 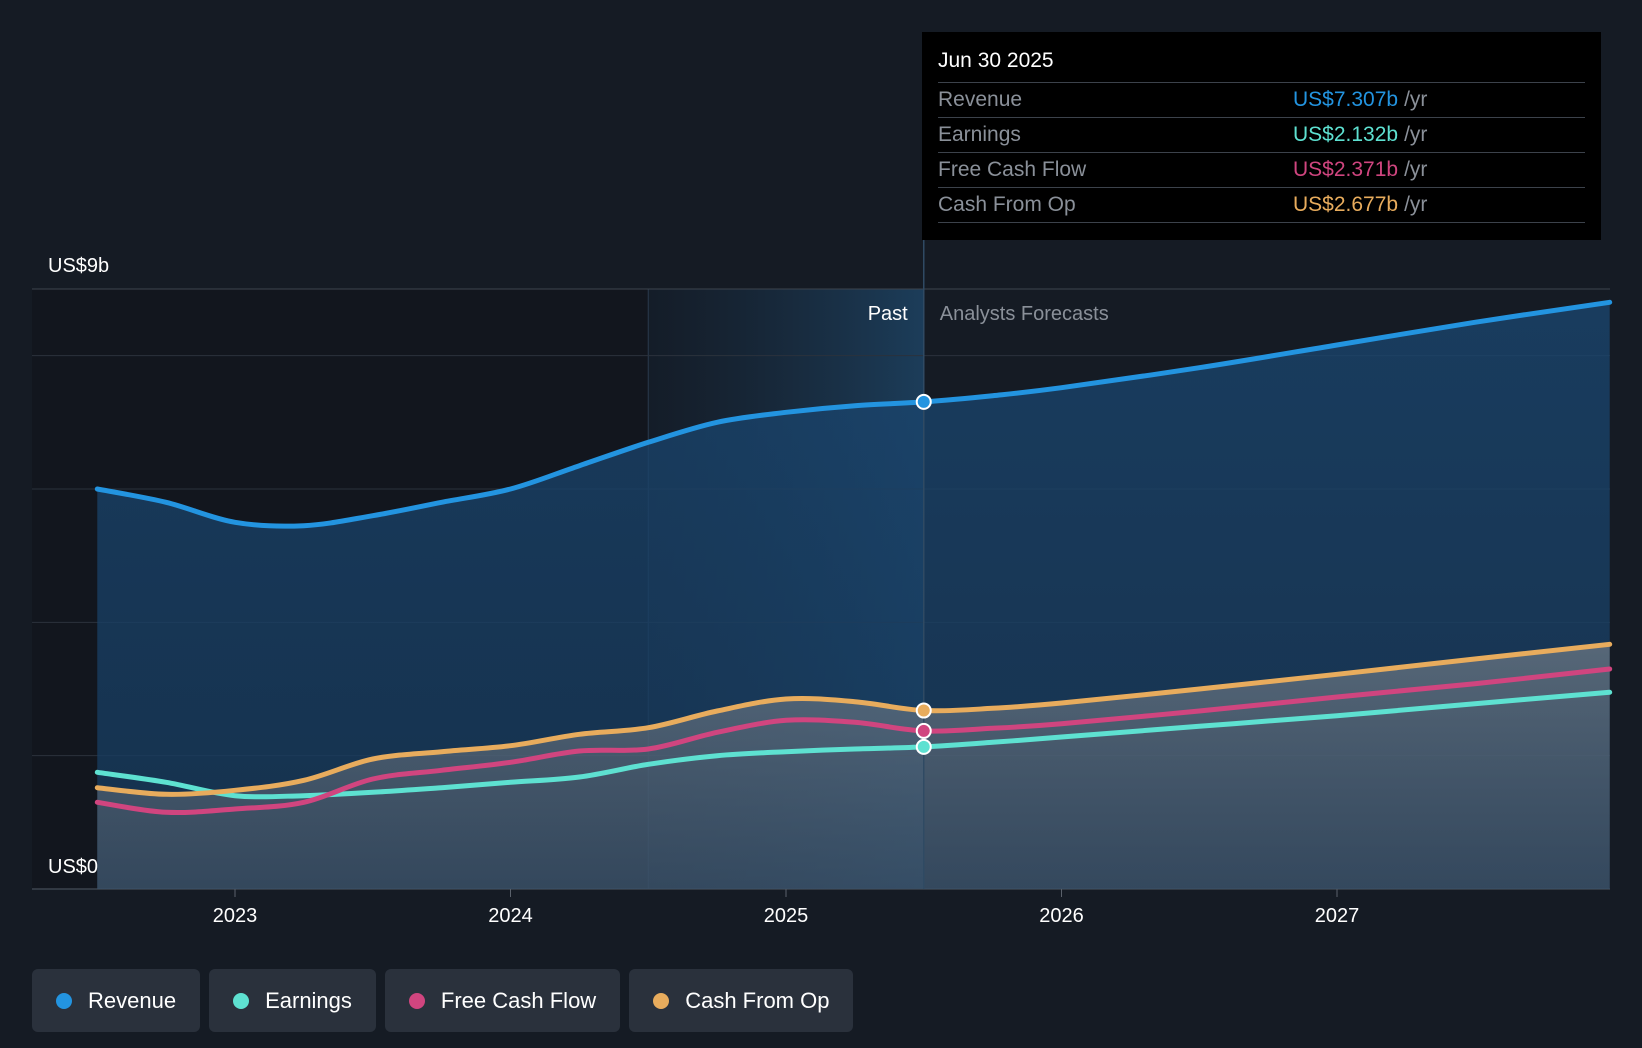 What do you see at coordinates (1007, 204) in the screenshot?
I see `tooltip-label: Cash From Op` at bounding box center [1007, 204].